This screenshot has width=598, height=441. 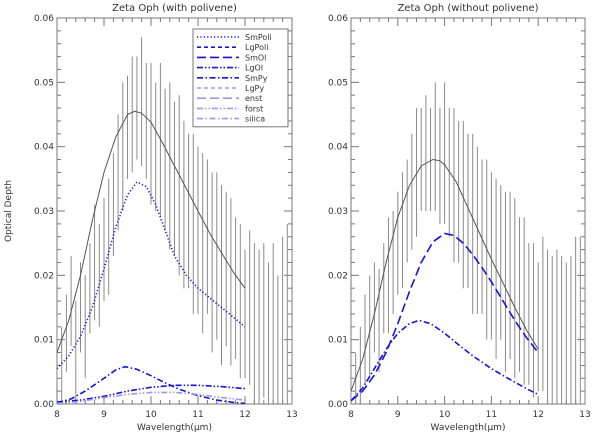 What do you see at coordinates (254, 88) in the screenshot?
I see `legend-label: LgPy` at bounding box center [254, 88].